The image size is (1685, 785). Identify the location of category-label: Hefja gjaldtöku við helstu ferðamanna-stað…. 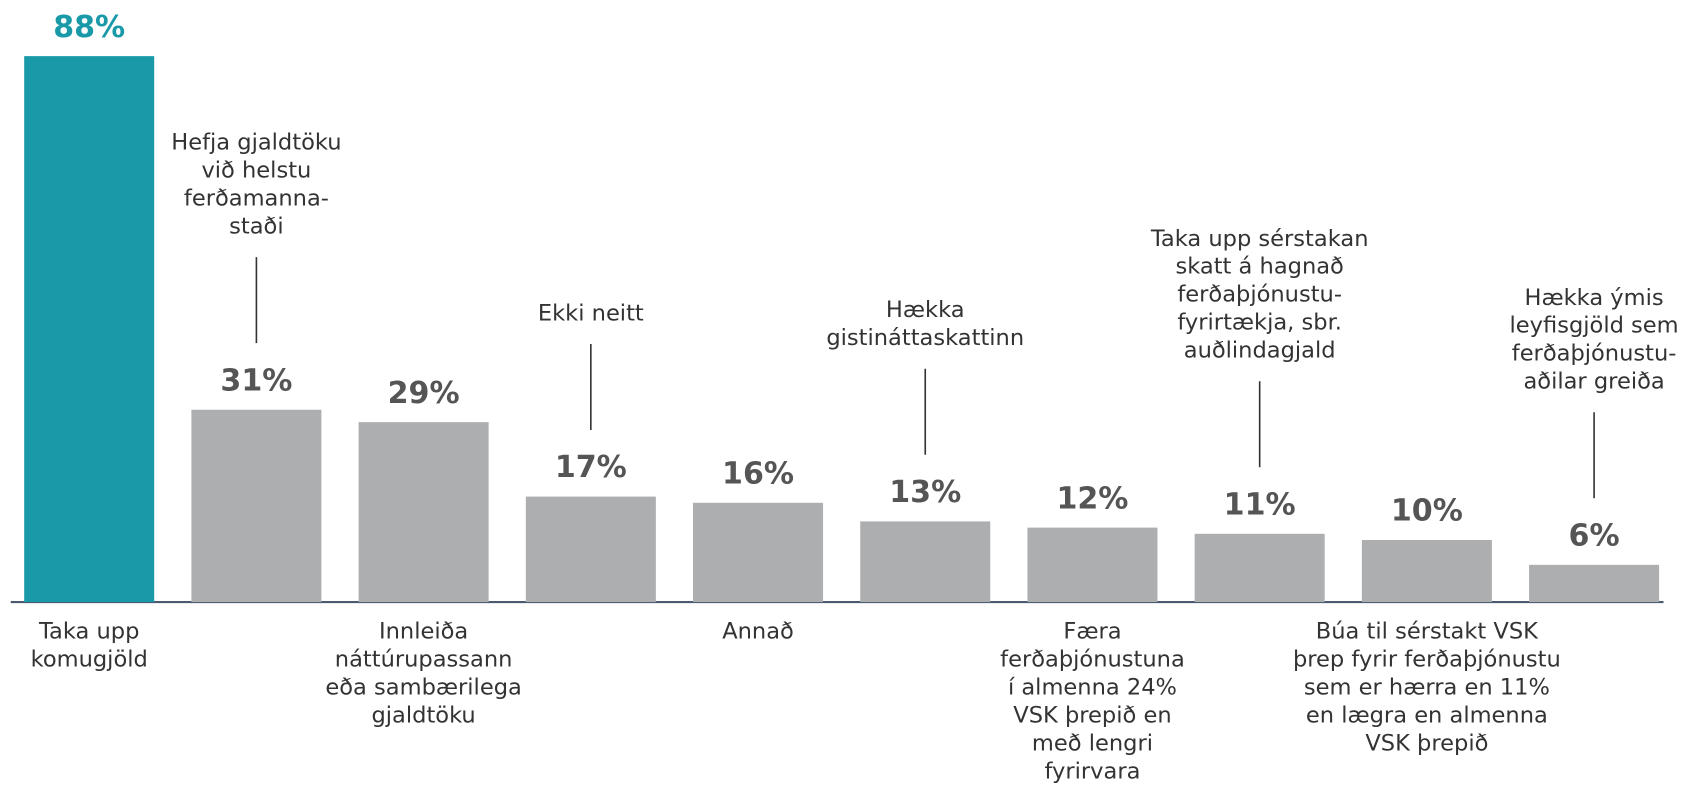
(256, 185).